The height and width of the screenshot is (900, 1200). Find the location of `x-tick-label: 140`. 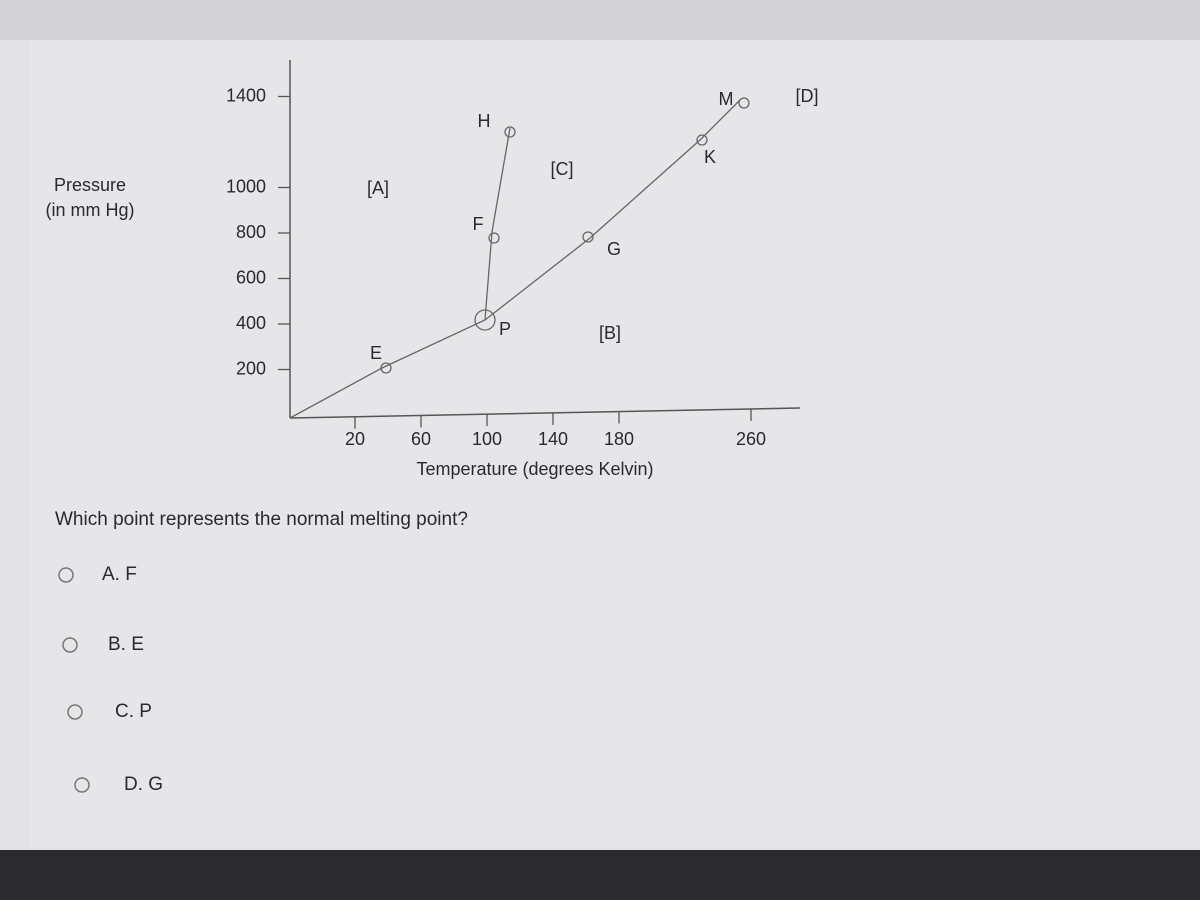

x-tick-label: 140 is located at coordinates (553, 439).